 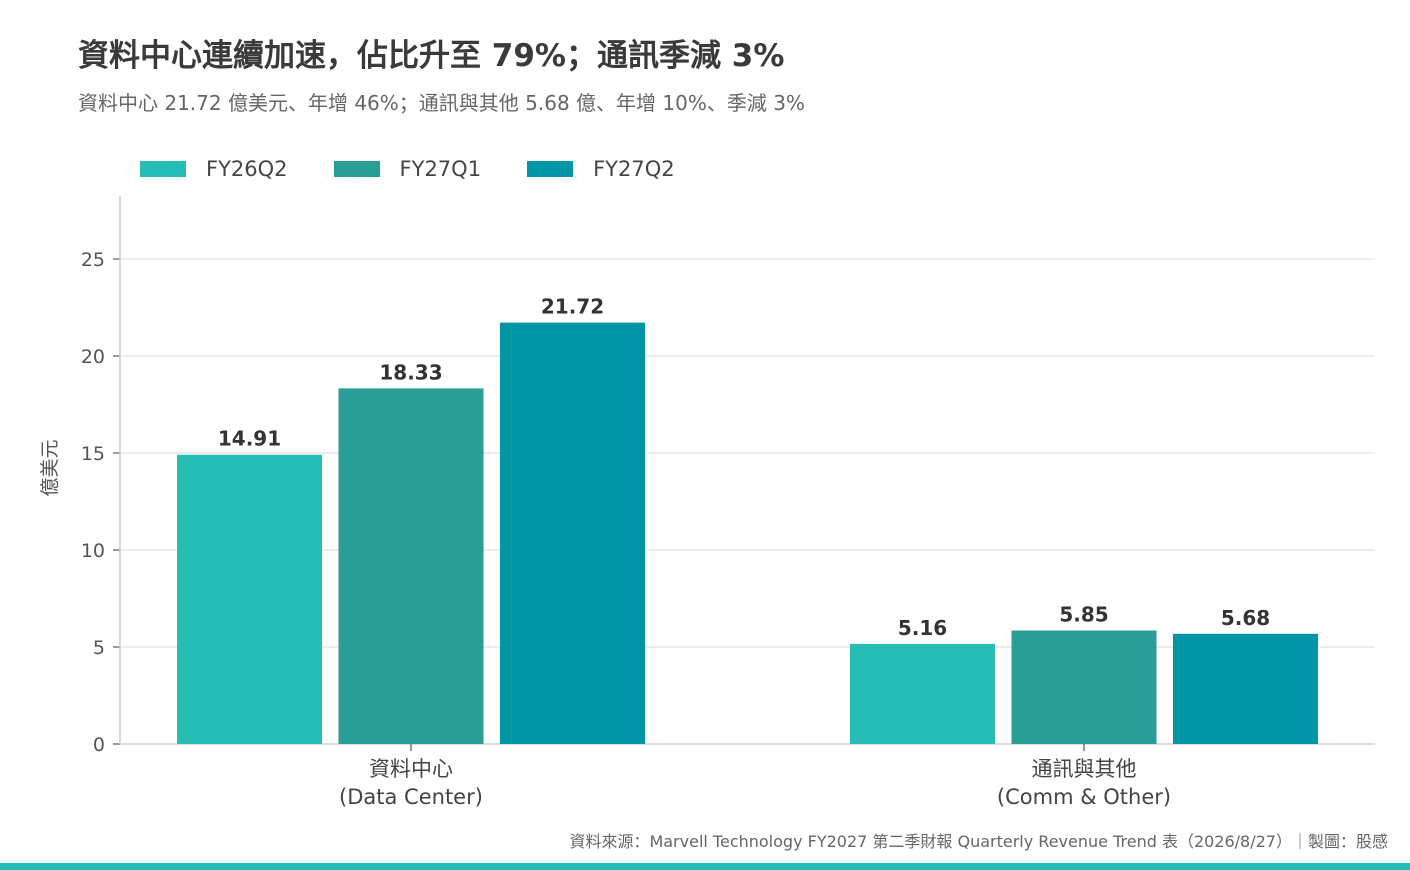 What do you see at coordinates (93, 357) in the screenshot?
I see `y-tick-label: 20` at bounding box center [93, 357].